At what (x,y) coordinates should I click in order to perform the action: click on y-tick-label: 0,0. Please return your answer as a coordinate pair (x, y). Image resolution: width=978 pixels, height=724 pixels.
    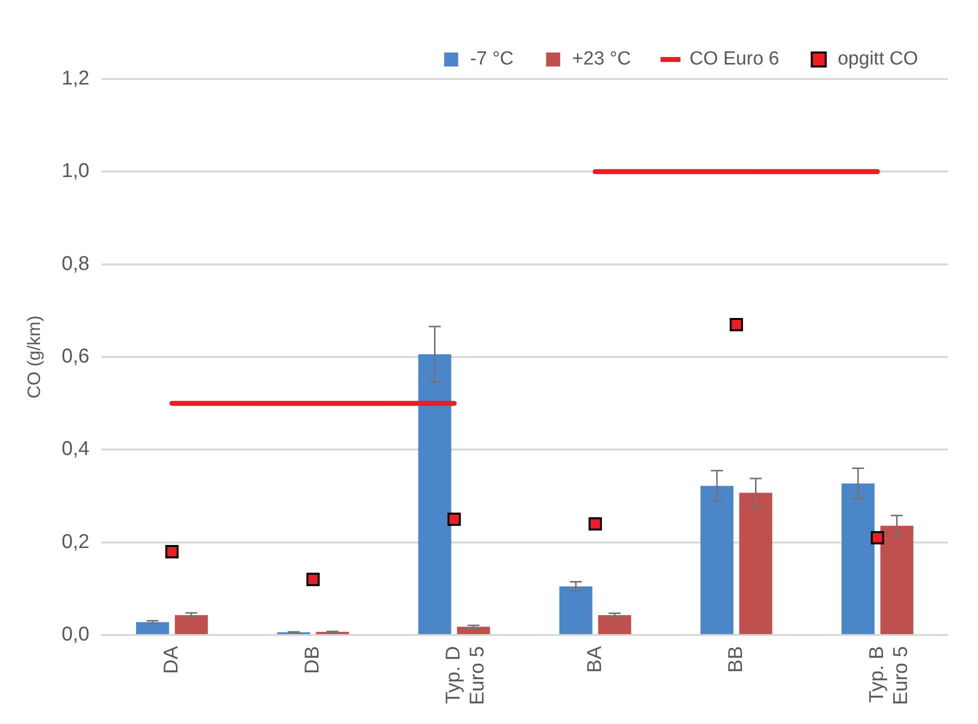
    Looking at the image, I should click on (76, 635).